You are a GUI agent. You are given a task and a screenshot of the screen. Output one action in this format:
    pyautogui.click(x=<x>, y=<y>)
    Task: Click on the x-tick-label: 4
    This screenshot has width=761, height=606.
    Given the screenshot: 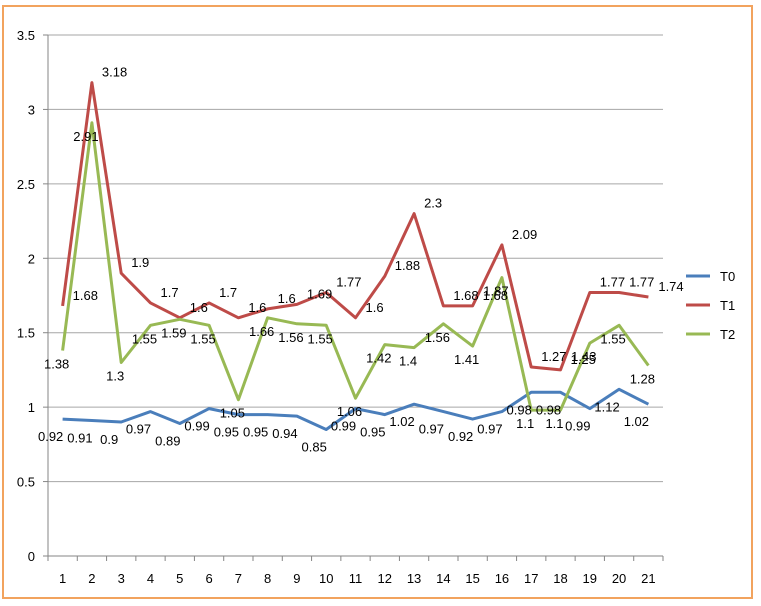 What is the action you would take?
    pyautogui.click(x=150, y=578)
    